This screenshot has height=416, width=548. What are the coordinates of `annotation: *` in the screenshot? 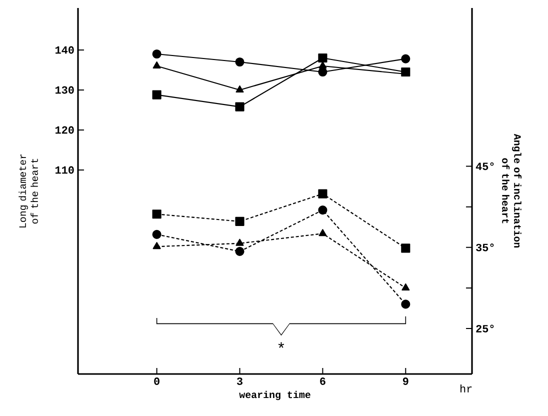 It's located at (281, 345).